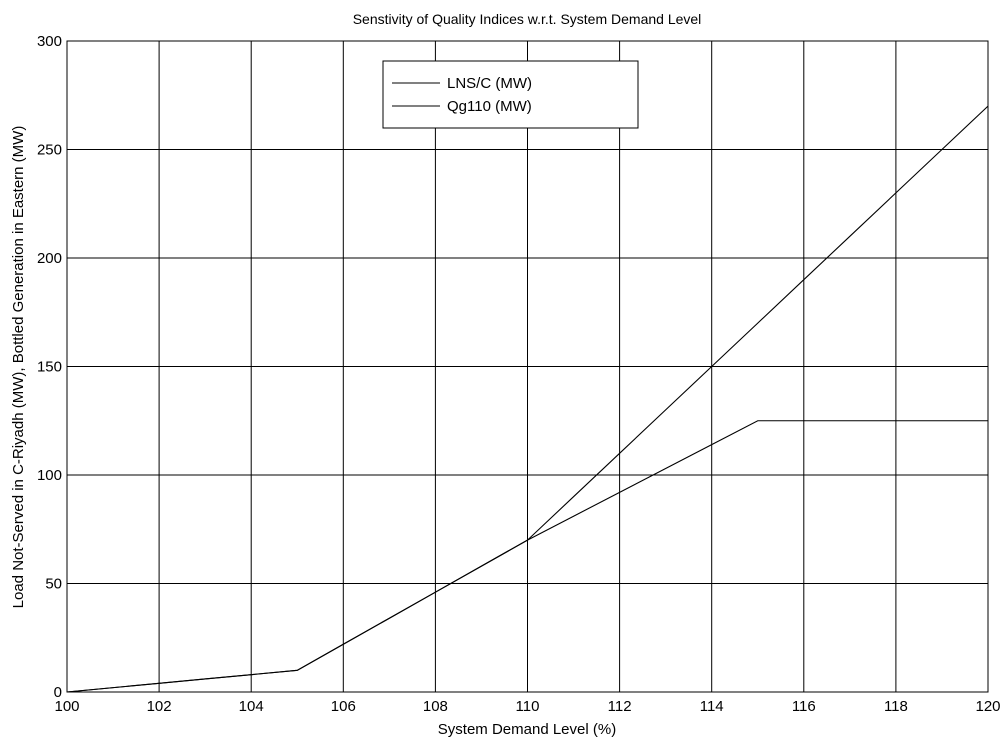 The image size is (1003, 739). Describe the element at coordinates (712, 706) in the screenshot. I see `x-tick-label: 114` at that location.